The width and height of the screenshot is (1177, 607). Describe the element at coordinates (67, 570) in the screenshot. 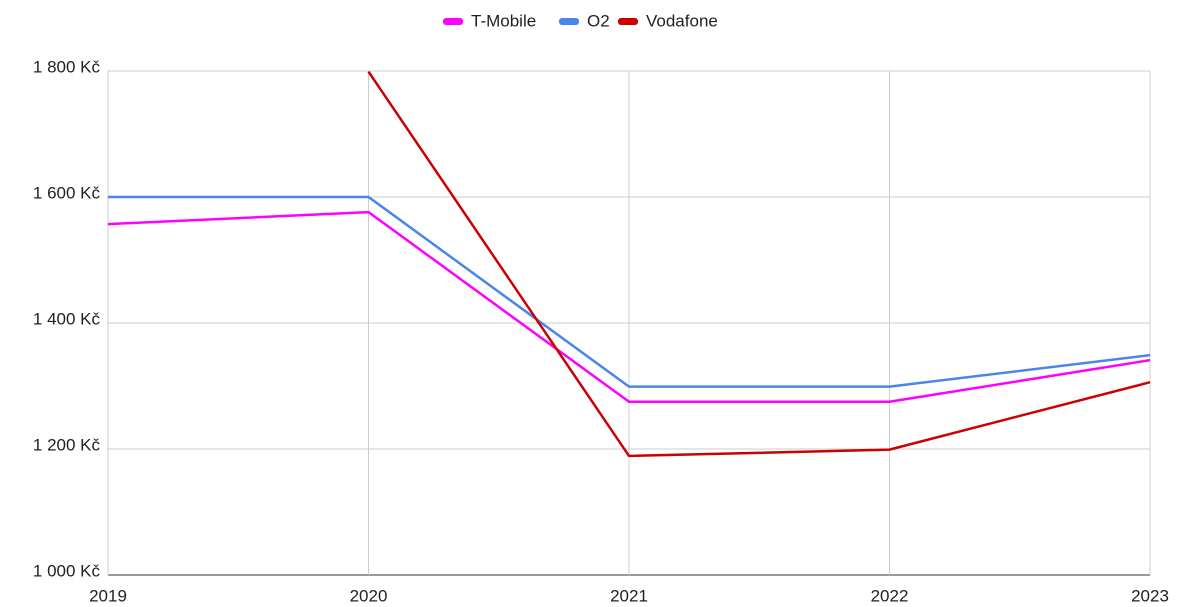

I see `y-tick-label: 1 000 Kč` at that location.